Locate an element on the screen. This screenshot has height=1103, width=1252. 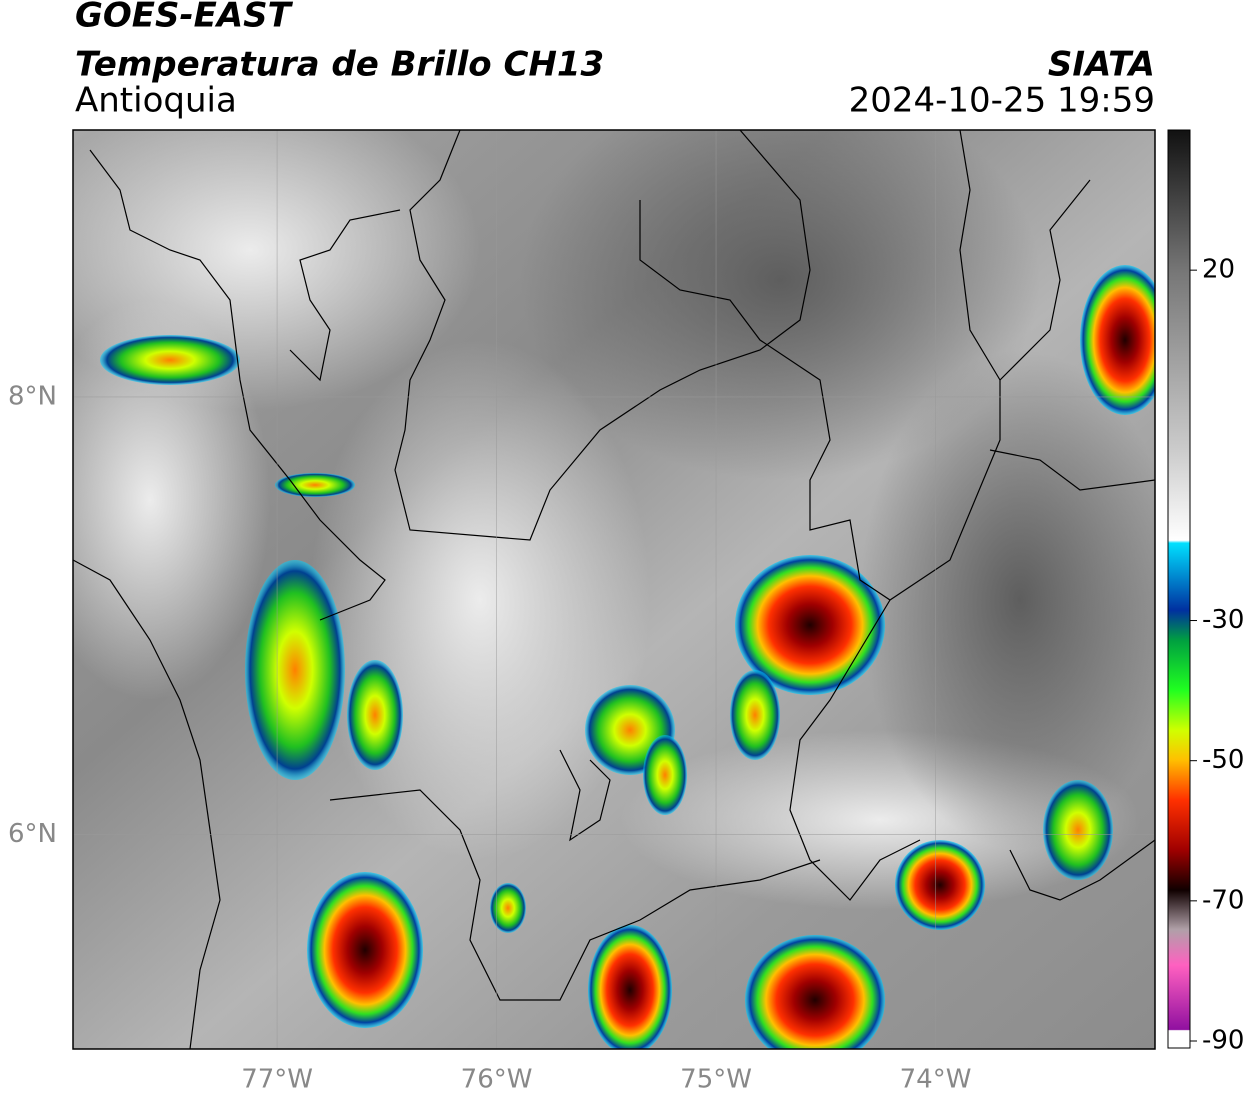
colorbar-tick-label: -70 is located at coordinates (1223, 900).